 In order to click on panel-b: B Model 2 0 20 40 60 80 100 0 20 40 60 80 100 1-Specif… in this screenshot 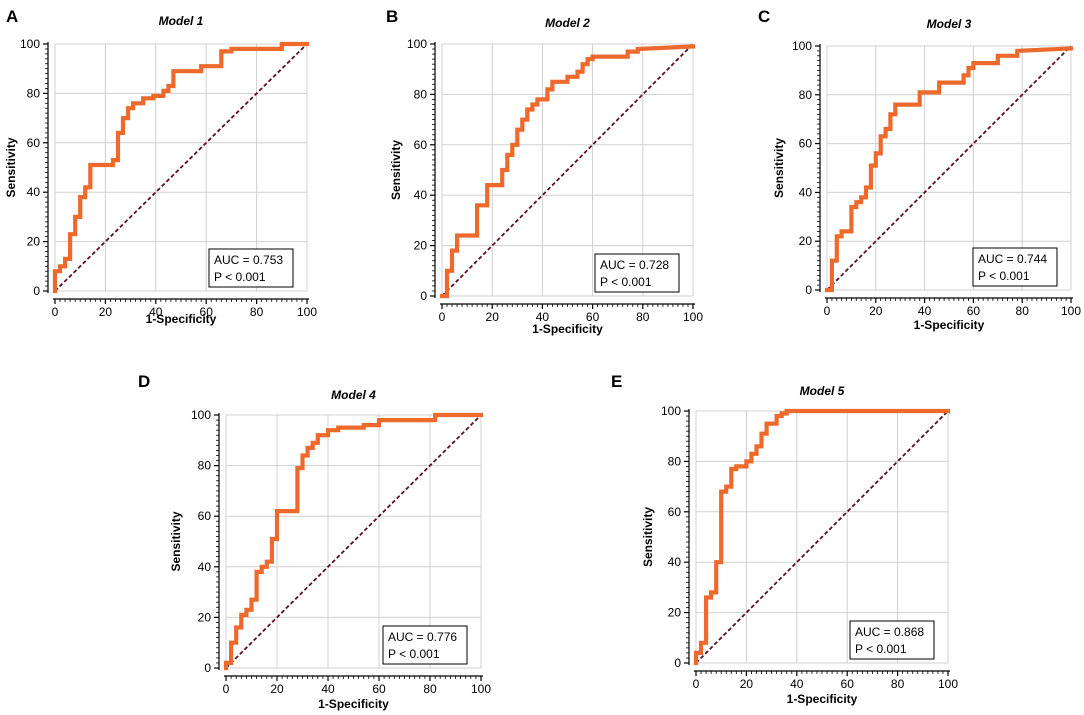, I will do `click(544, 171)`.